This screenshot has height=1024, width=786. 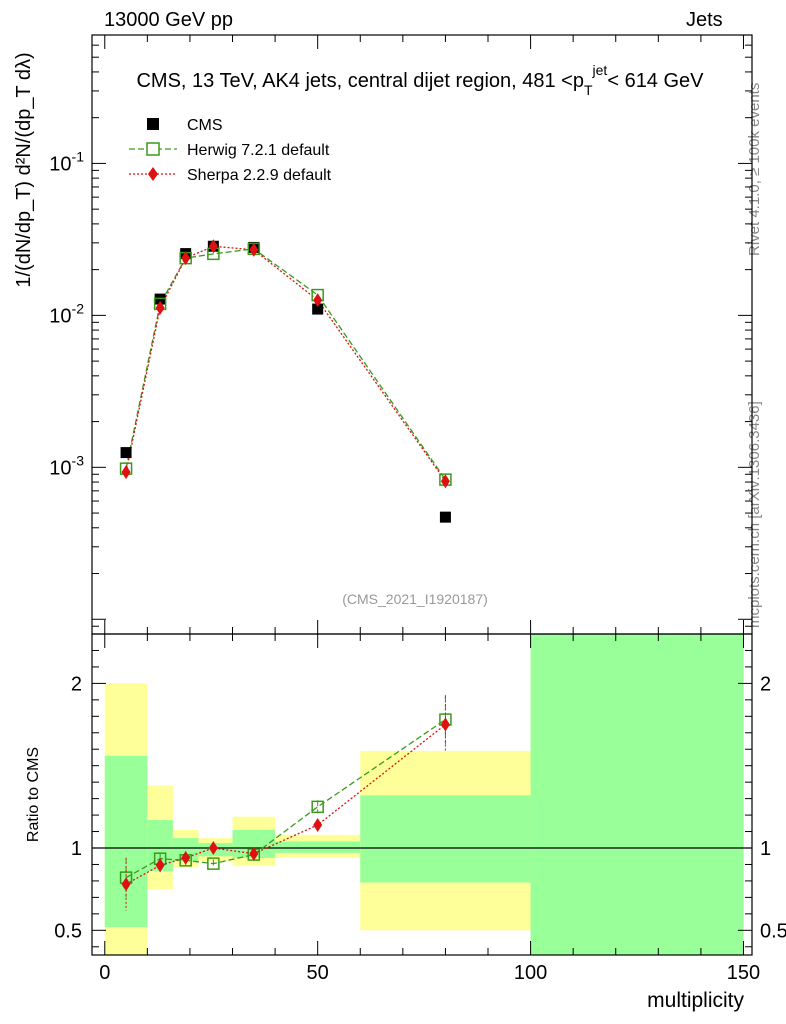 What do you see at coordinates (76, 849) in the screenshot?
I see `y-tick-label-ratio-left-1: 1` at bounding box center [76, 849].